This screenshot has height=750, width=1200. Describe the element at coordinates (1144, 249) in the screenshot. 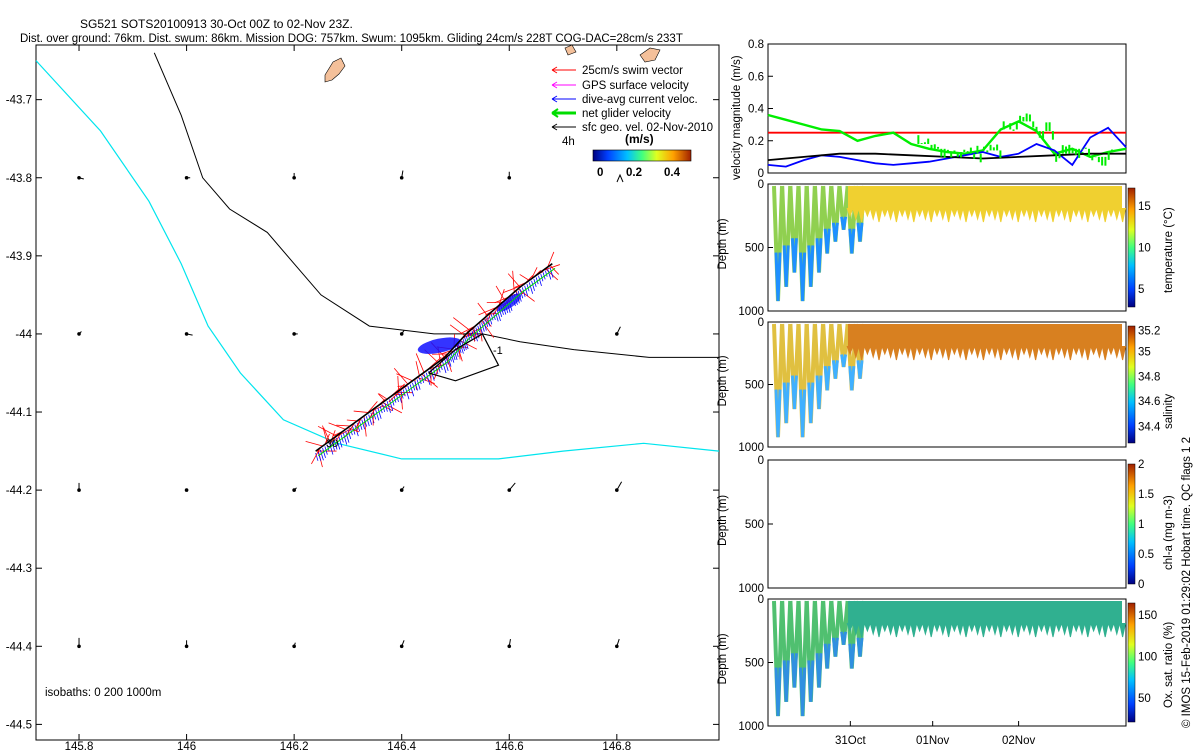

I see `colorbar-tick-label: 10` at that location.